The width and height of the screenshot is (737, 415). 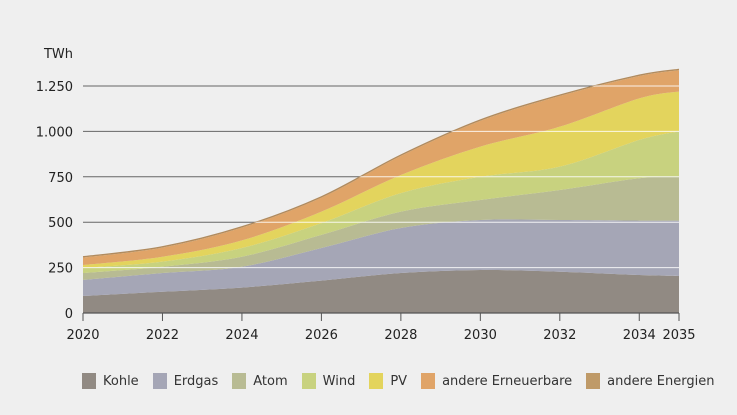 I want to click on legend-label: andere Energien, so click(x=661, y=381).